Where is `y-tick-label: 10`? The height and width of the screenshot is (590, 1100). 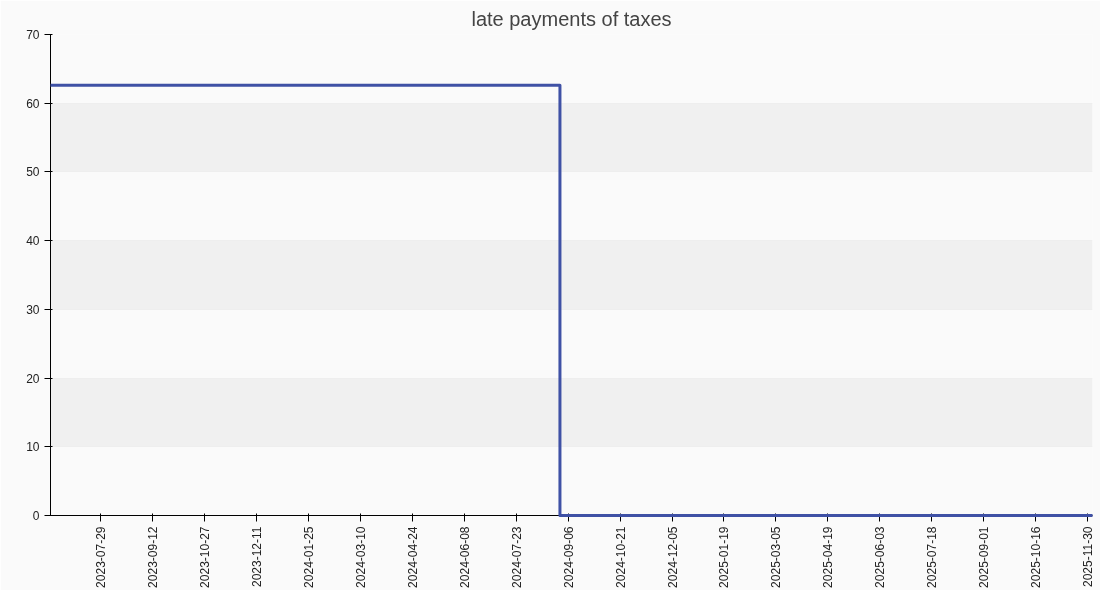
y-tick-label: 10 is located at coordinates (33, 447).